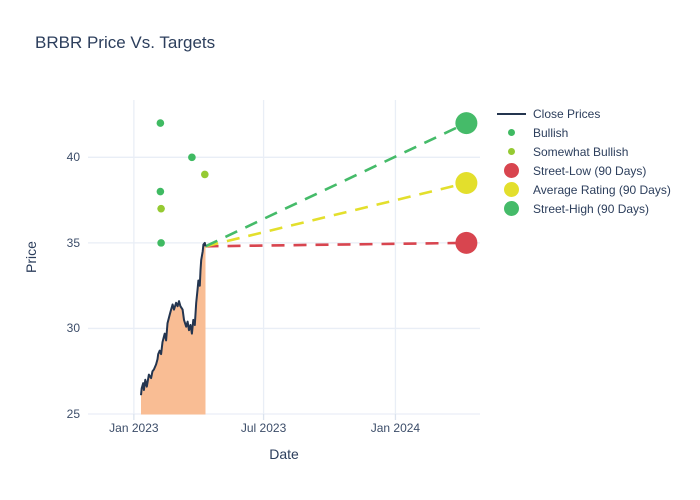 The height and width of the screenshot is (500, 700). I want to click on legend-label: Somewhat Bullish, so click(581, 151).